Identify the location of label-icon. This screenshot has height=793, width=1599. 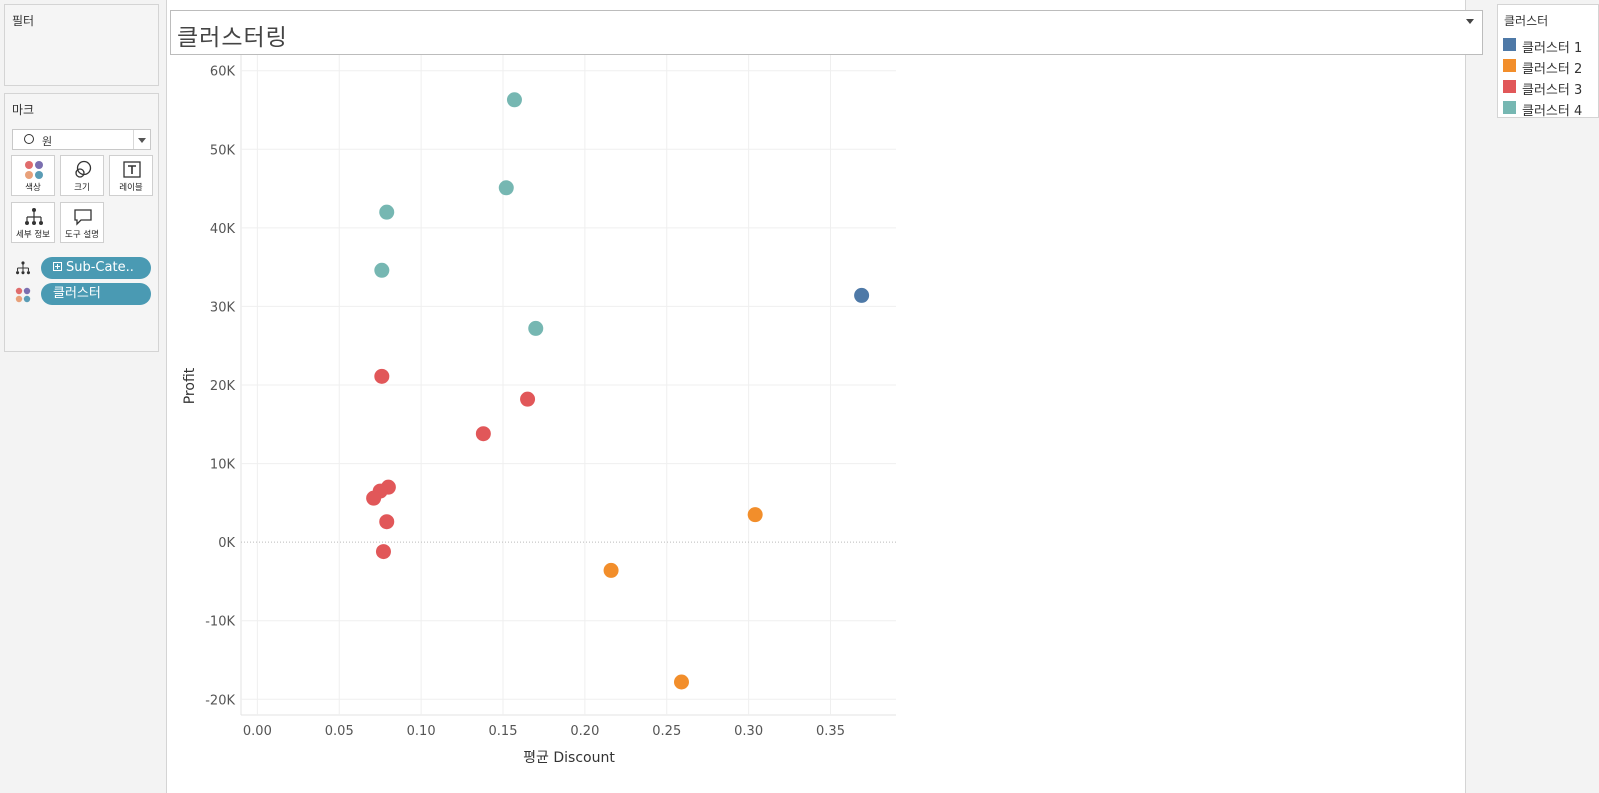
(132, 169).